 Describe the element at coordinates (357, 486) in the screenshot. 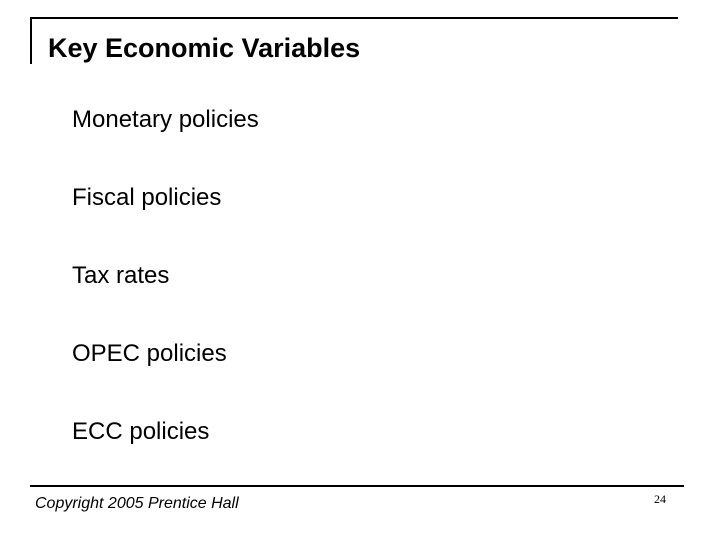

I see `footer-divider` at that location.